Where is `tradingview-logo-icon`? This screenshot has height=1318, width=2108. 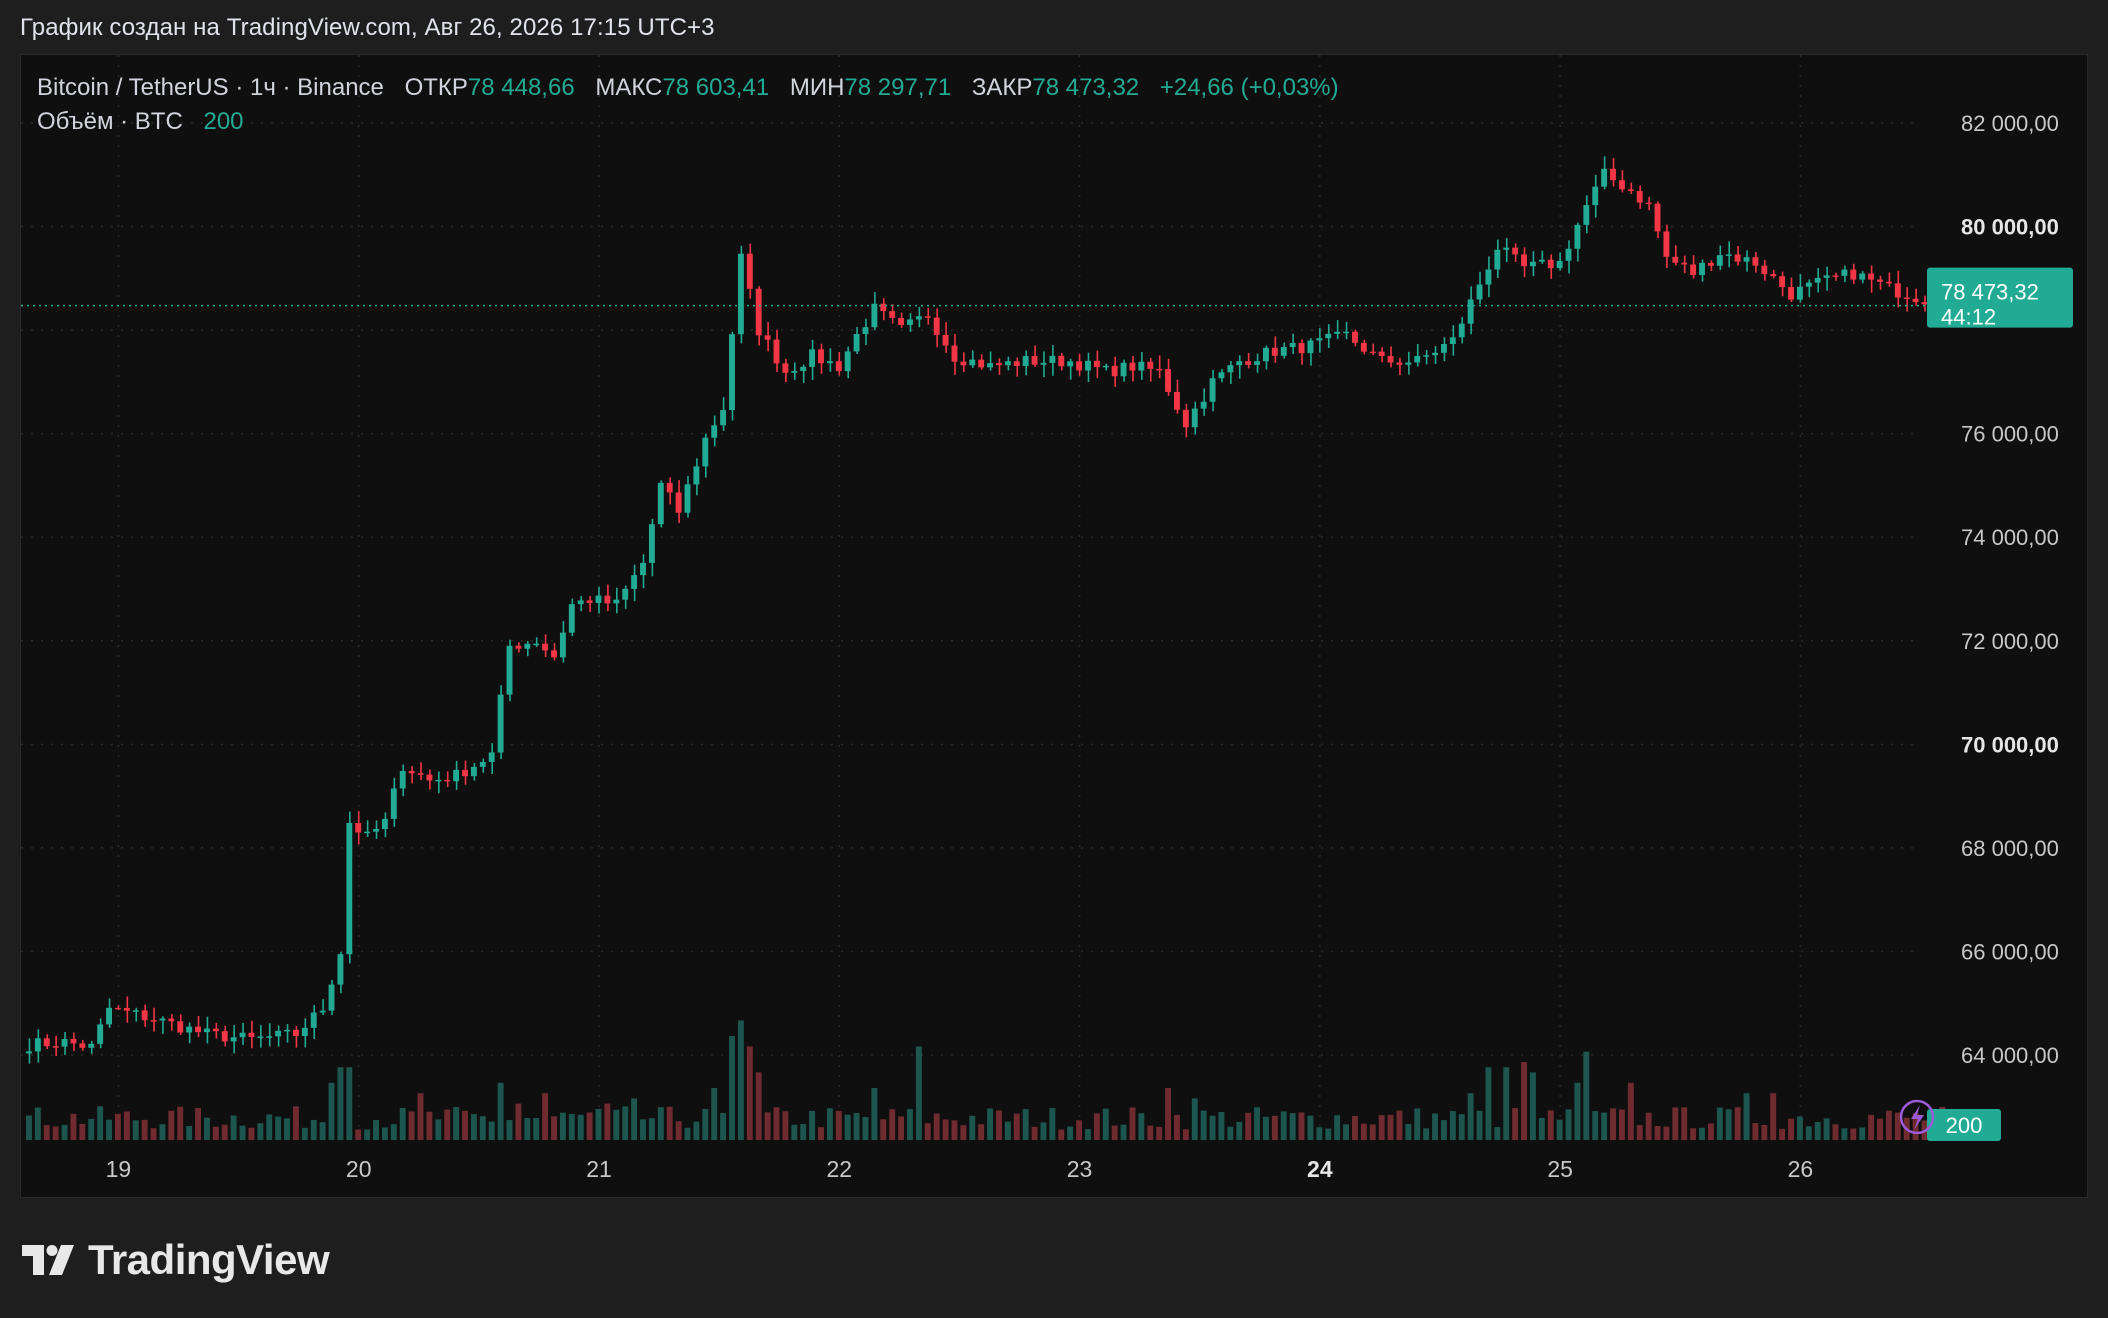 tradingview-logo-icon is located at coordinates (48, 1260).